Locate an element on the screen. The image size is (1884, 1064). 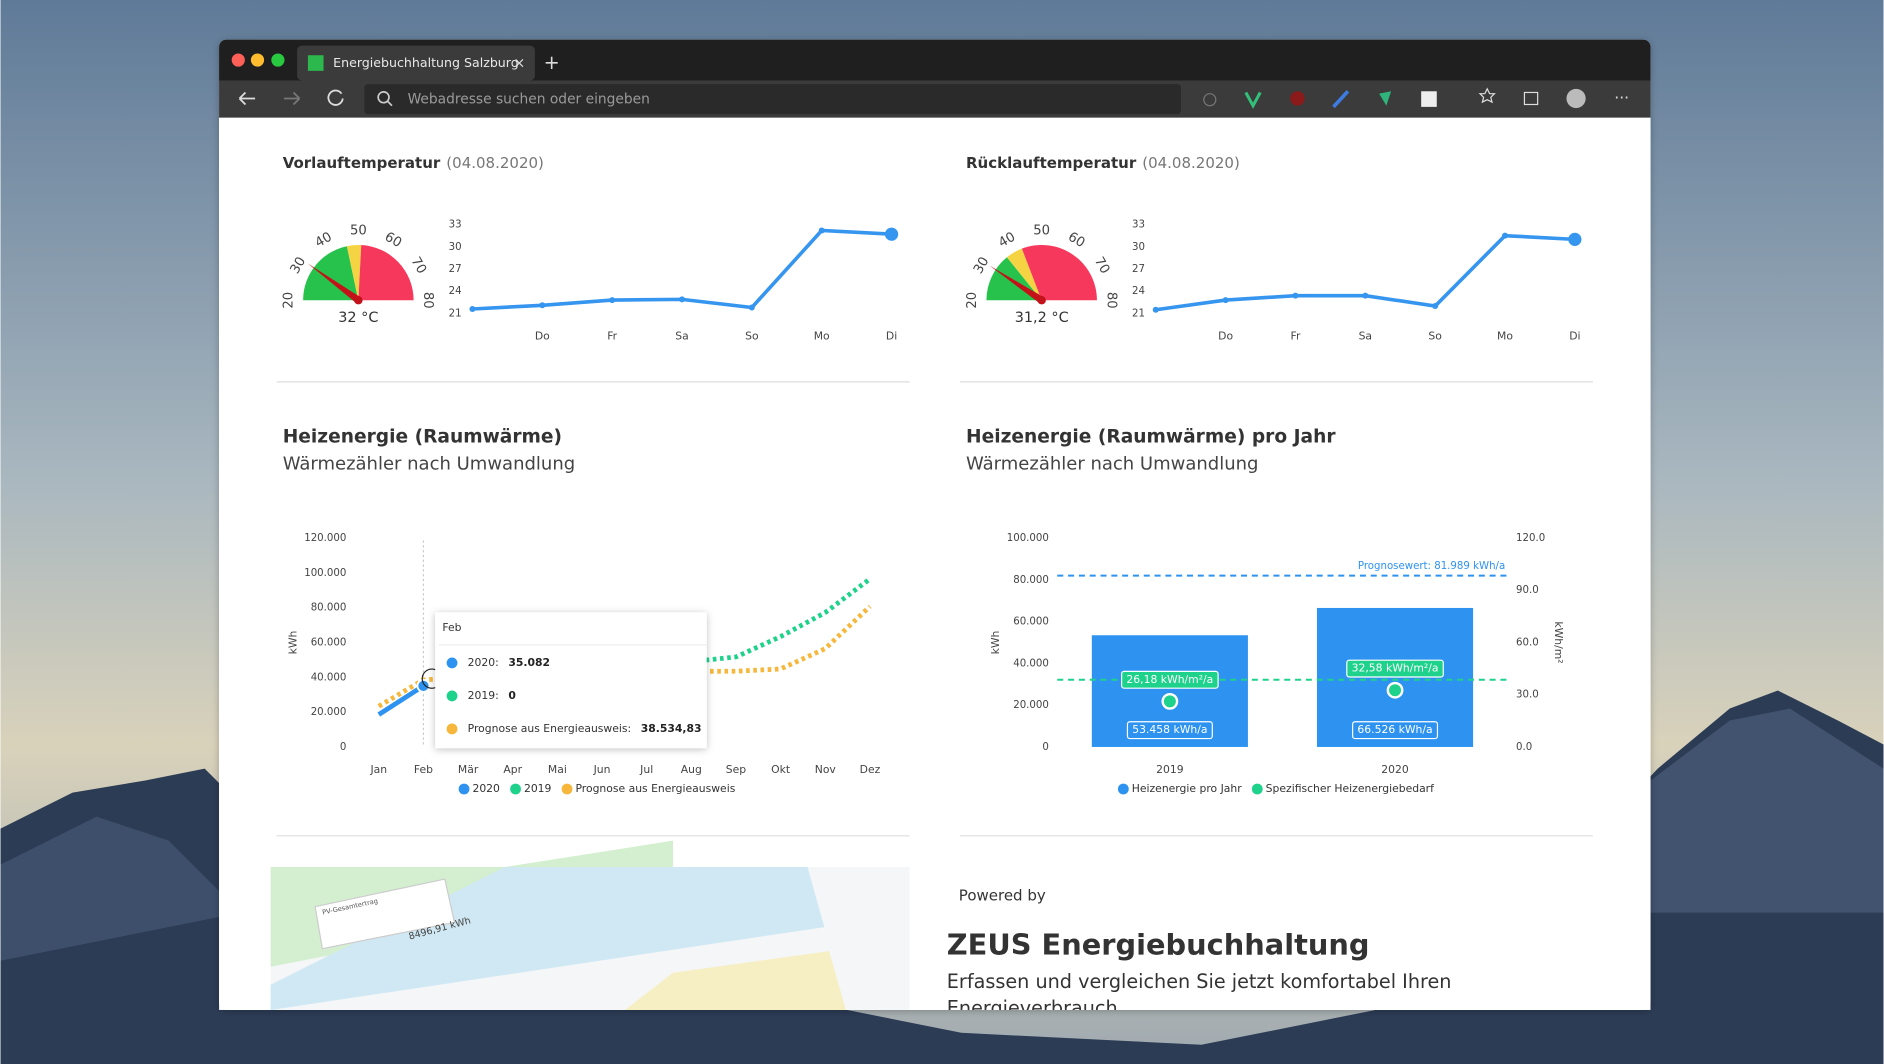
legend-label: Heizenergie pro Jahr is located at coordinates (1187, 788).